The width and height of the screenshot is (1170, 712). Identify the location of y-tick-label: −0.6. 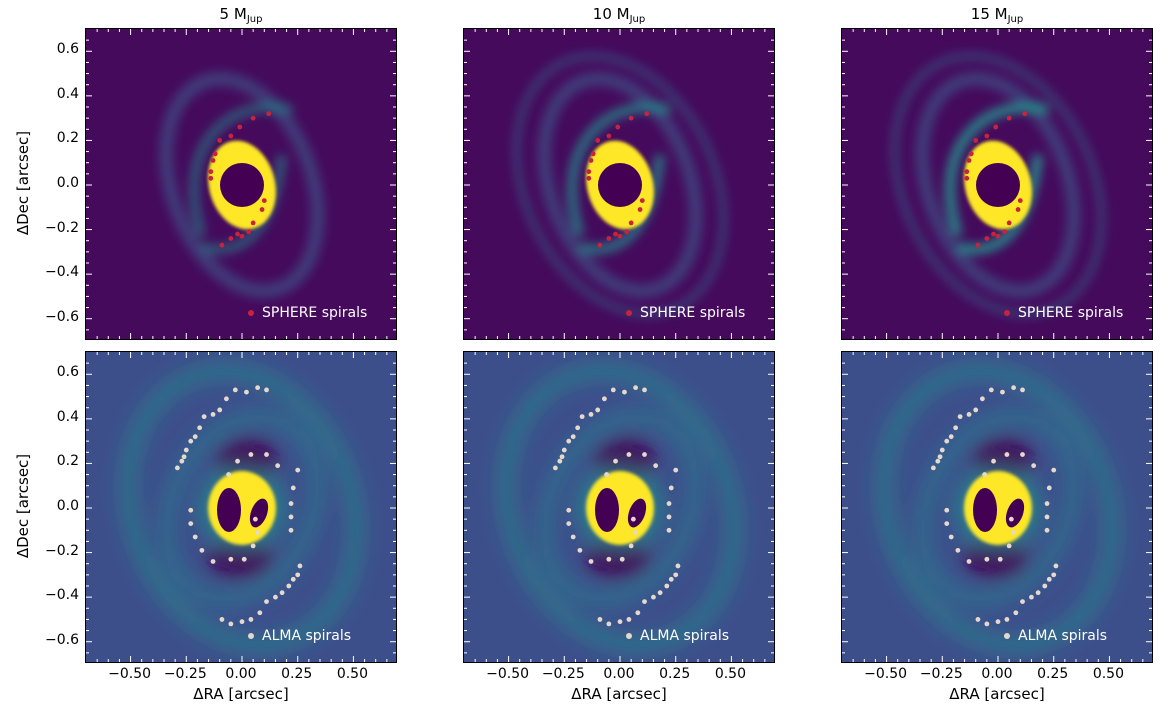
(62, 316).